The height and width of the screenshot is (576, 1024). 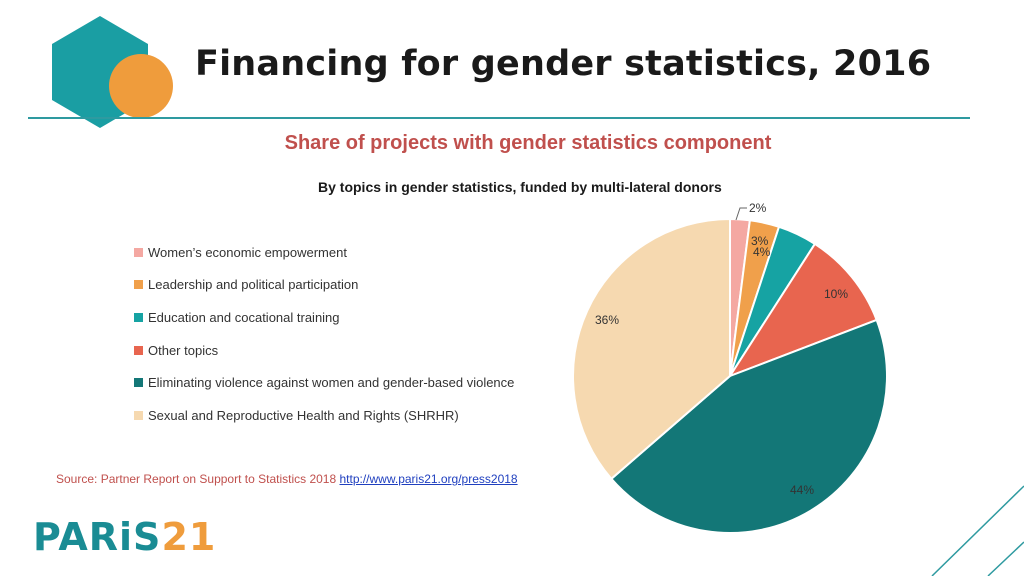 I want to click on legend-label: Leadership and political participation, so click(x=253, y=285).